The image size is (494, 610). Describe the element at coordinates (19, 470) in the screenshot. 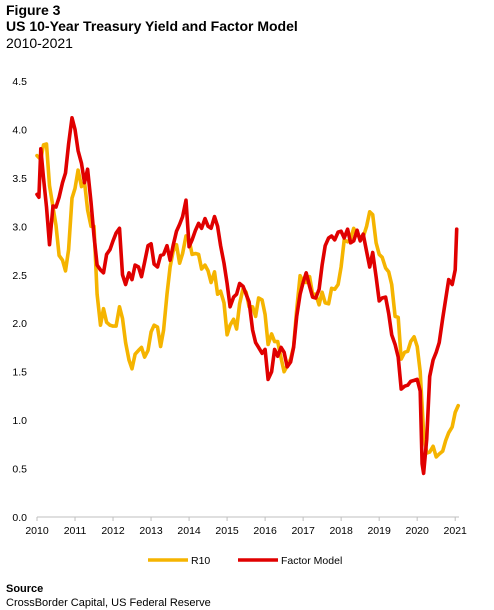

I see `y-tick-label: 0.5` at that location.